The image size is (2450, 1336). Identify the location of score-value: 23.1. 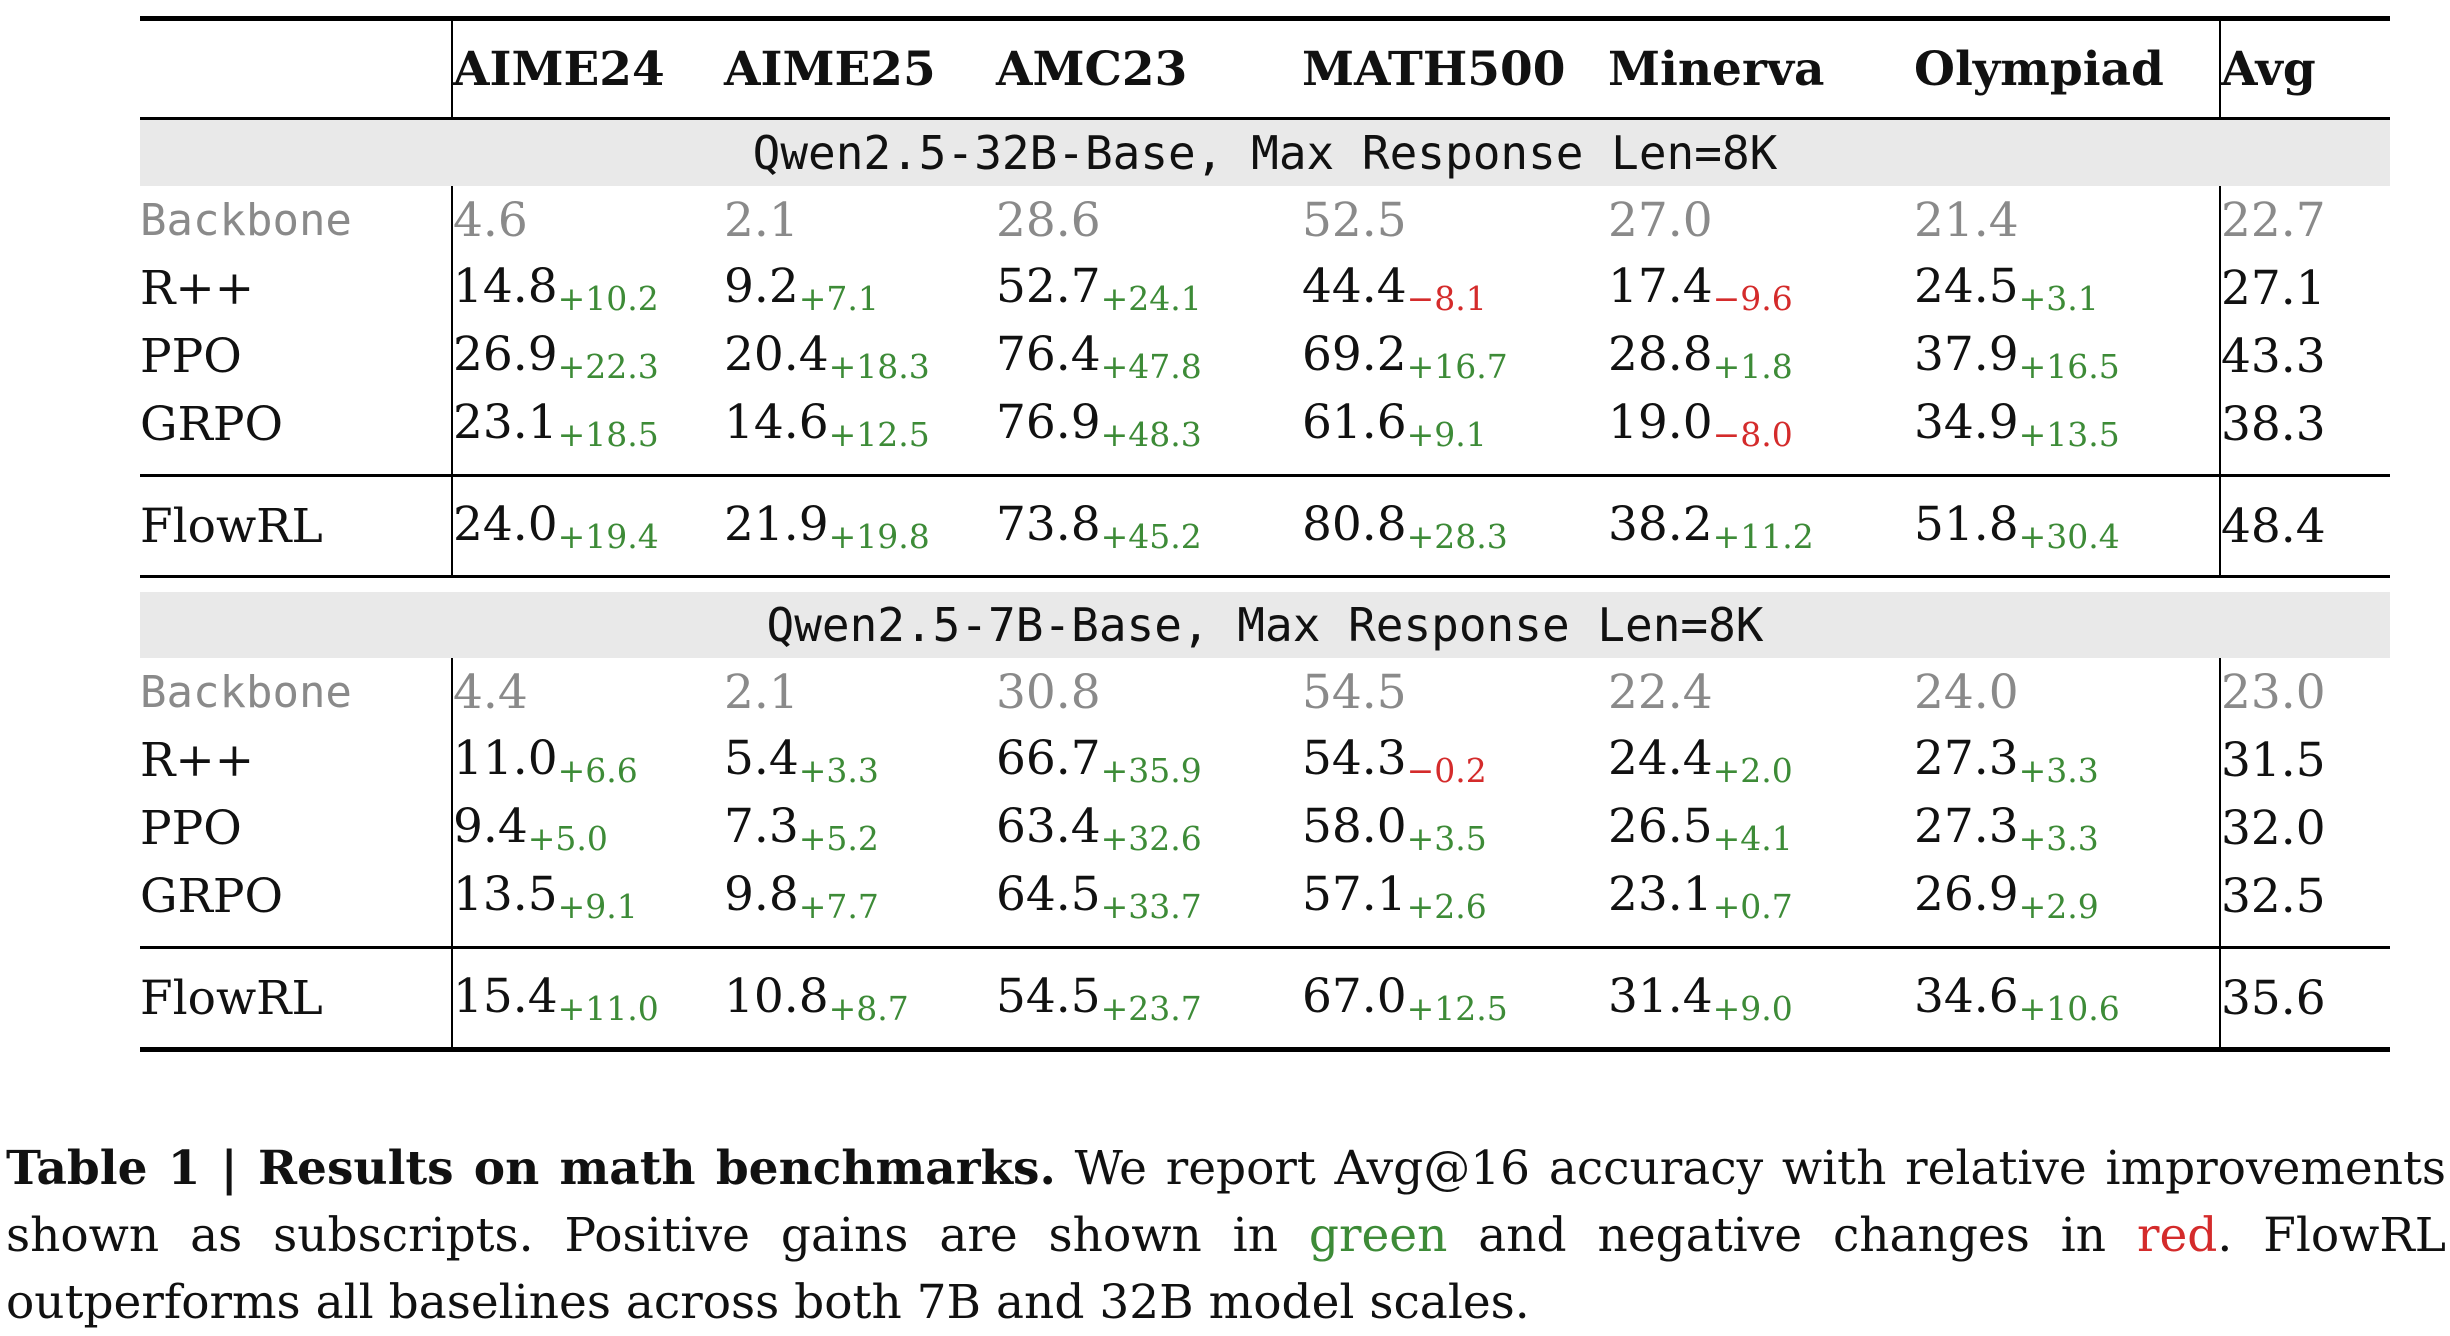
(505, 422).